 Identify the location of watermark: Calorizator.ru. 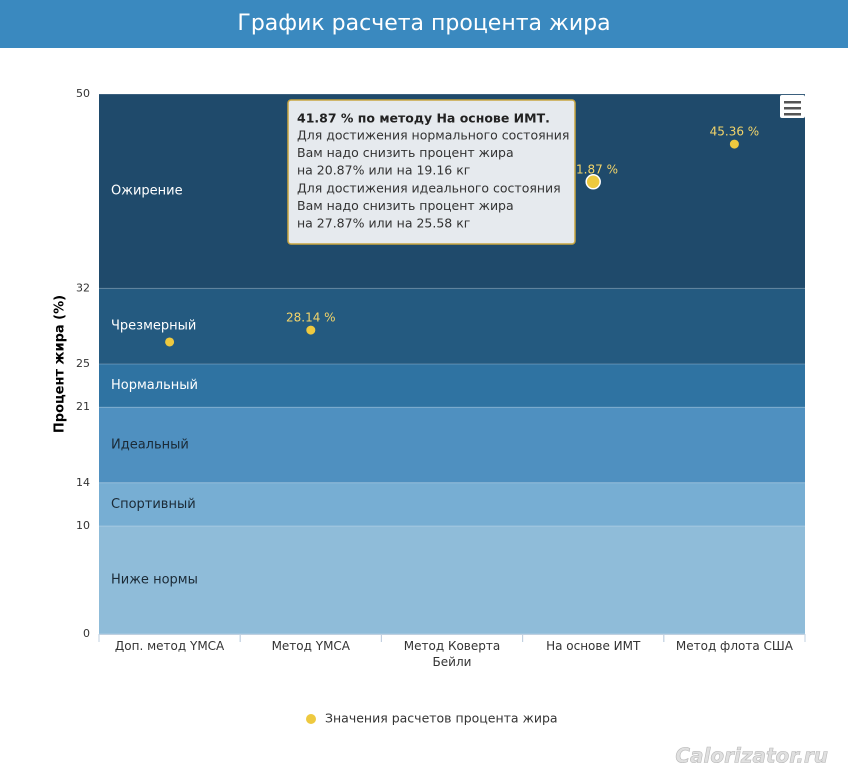
(751, 756).